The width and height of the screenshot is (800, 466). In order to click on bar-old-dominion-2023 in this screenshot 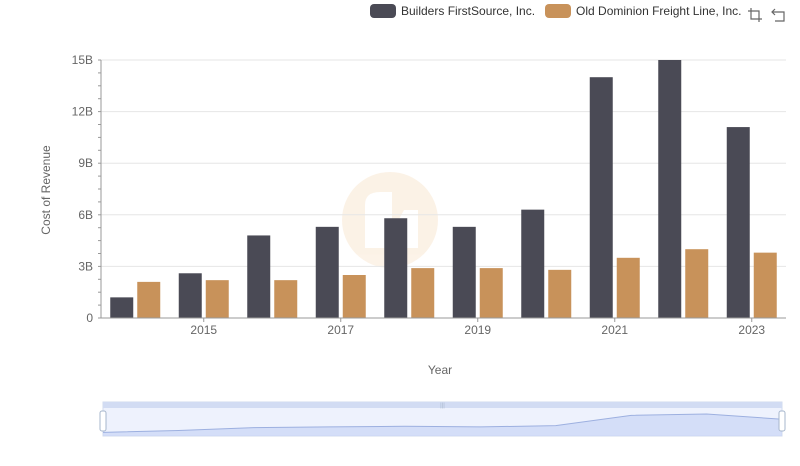, I will do `click(765, 285)`.